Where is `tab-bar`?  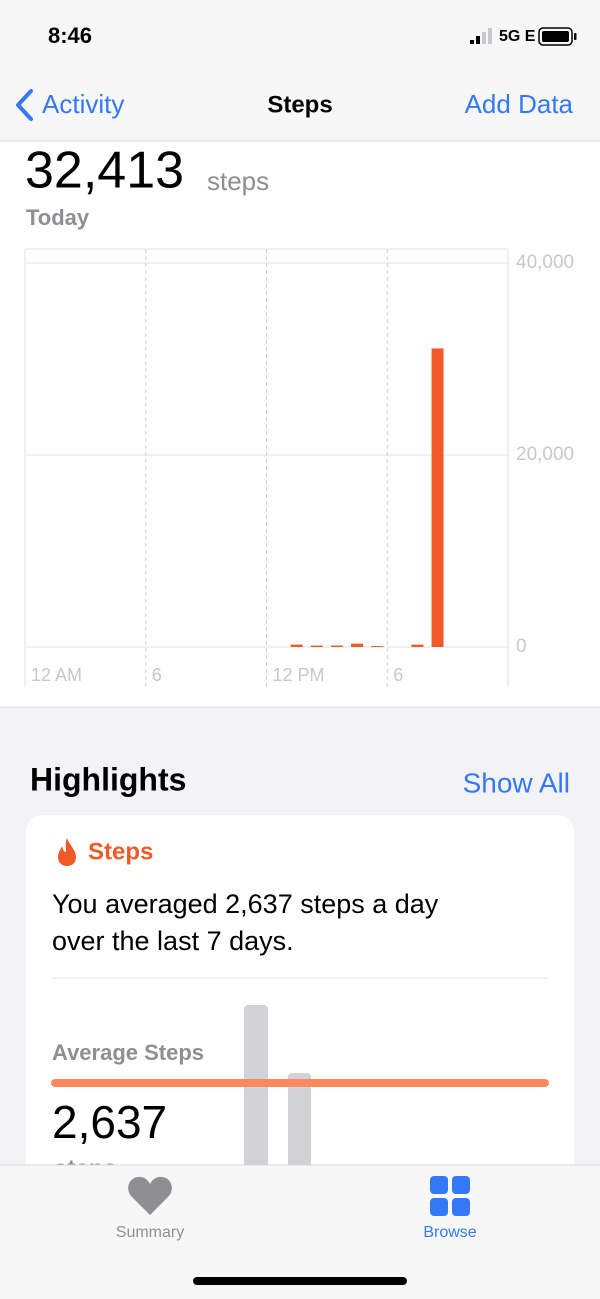 tab-bar is located at coordinates (300, 1232).